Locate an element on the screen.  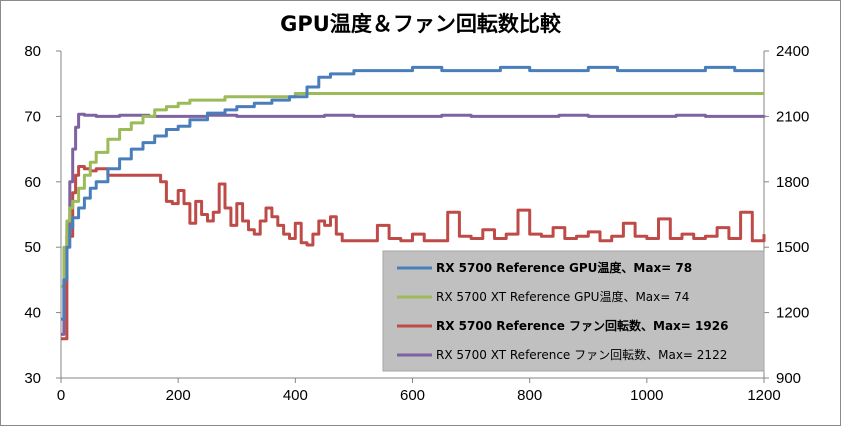
x-tick-label: 0 is located at coordinates (61, 395).